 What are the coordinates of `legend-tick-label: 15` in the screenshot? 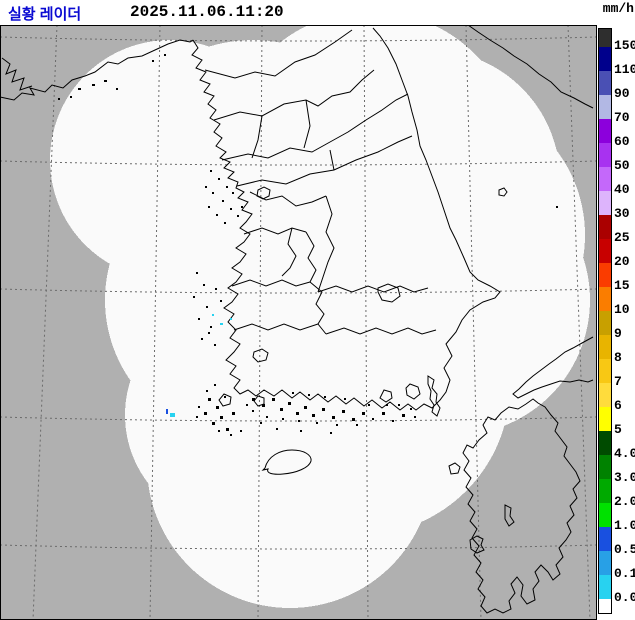 It's located at (622, 285).